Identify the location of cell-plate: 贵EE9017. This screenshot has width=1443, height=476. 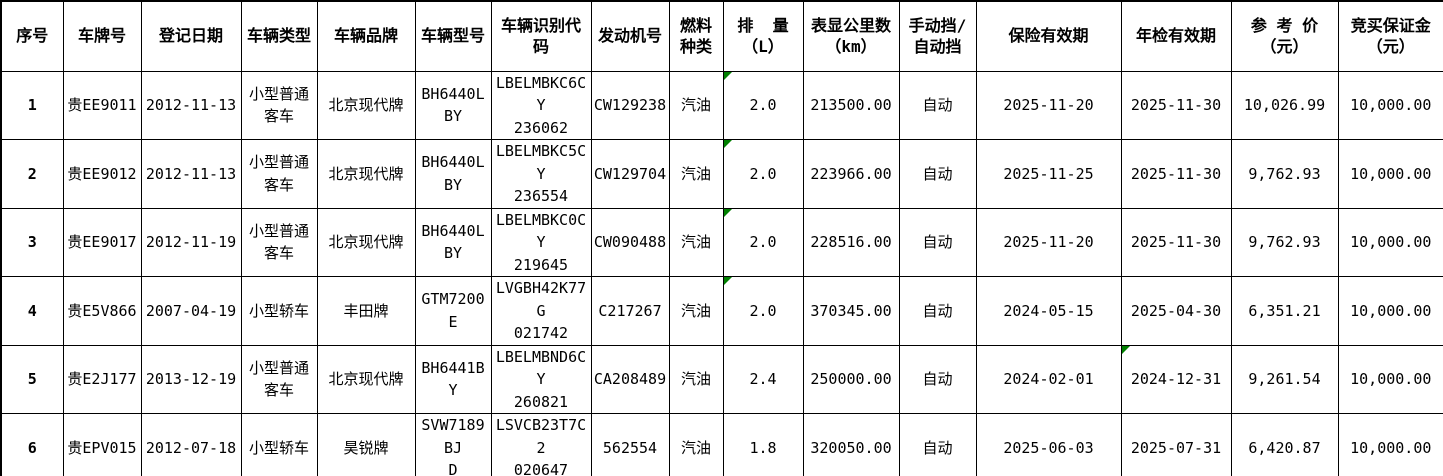
(102, 242).